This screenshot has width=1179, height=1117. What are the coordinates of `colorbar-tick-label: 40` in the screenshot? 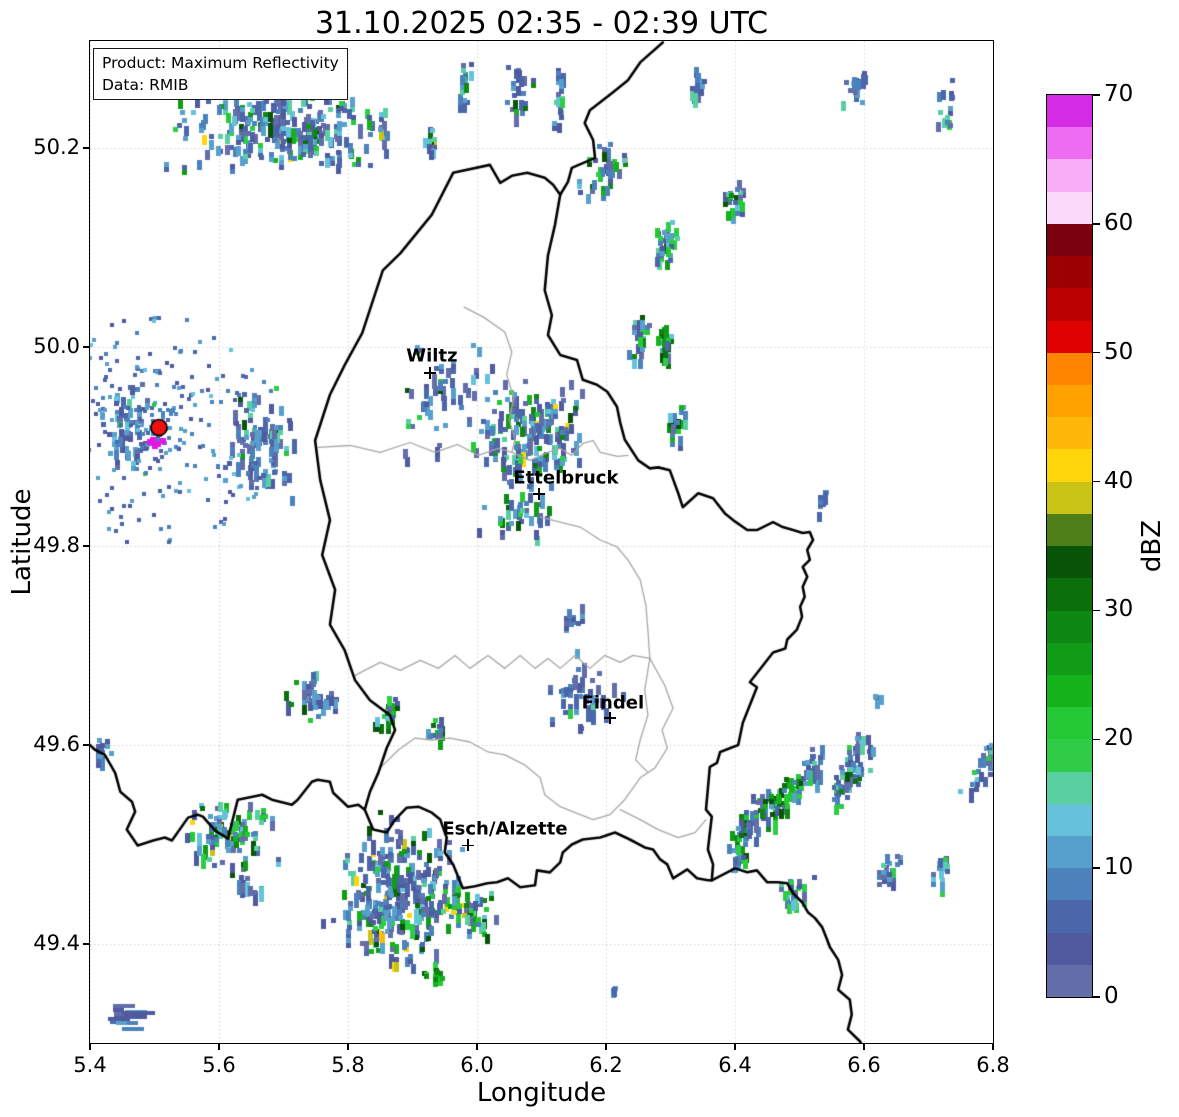 It's located at (1119, 480).